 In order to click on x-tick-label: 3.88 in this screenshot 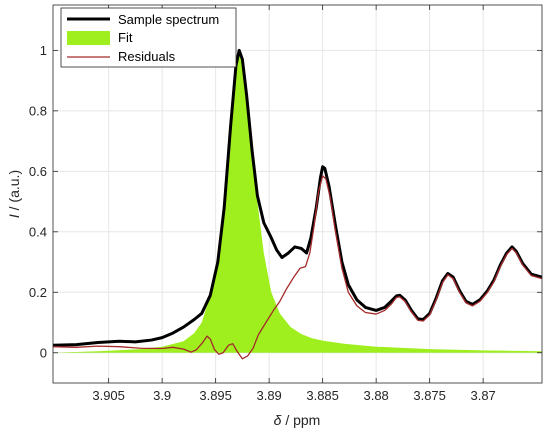, I will do `click(375, 395)`.